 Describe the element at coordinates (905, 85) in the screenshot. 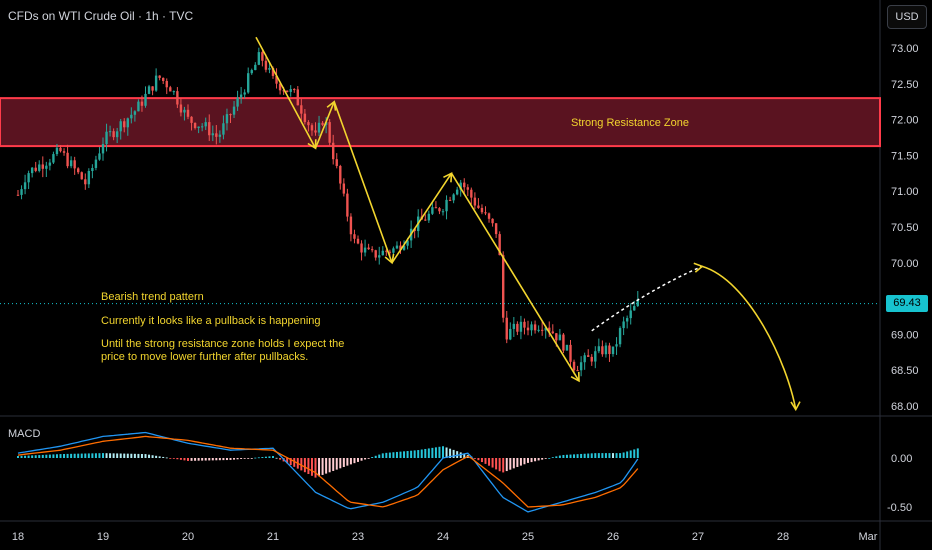

I see `price-tick-label: 72.50` at that location.